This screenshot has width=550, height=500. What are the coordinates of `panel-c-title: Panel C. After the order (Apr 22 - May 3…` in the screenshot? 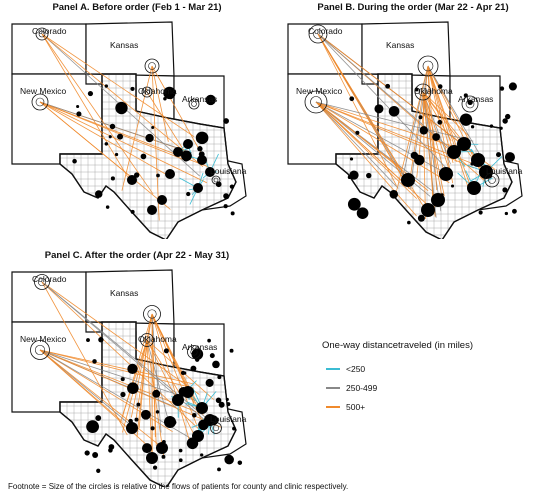 It's located at (137, 255).